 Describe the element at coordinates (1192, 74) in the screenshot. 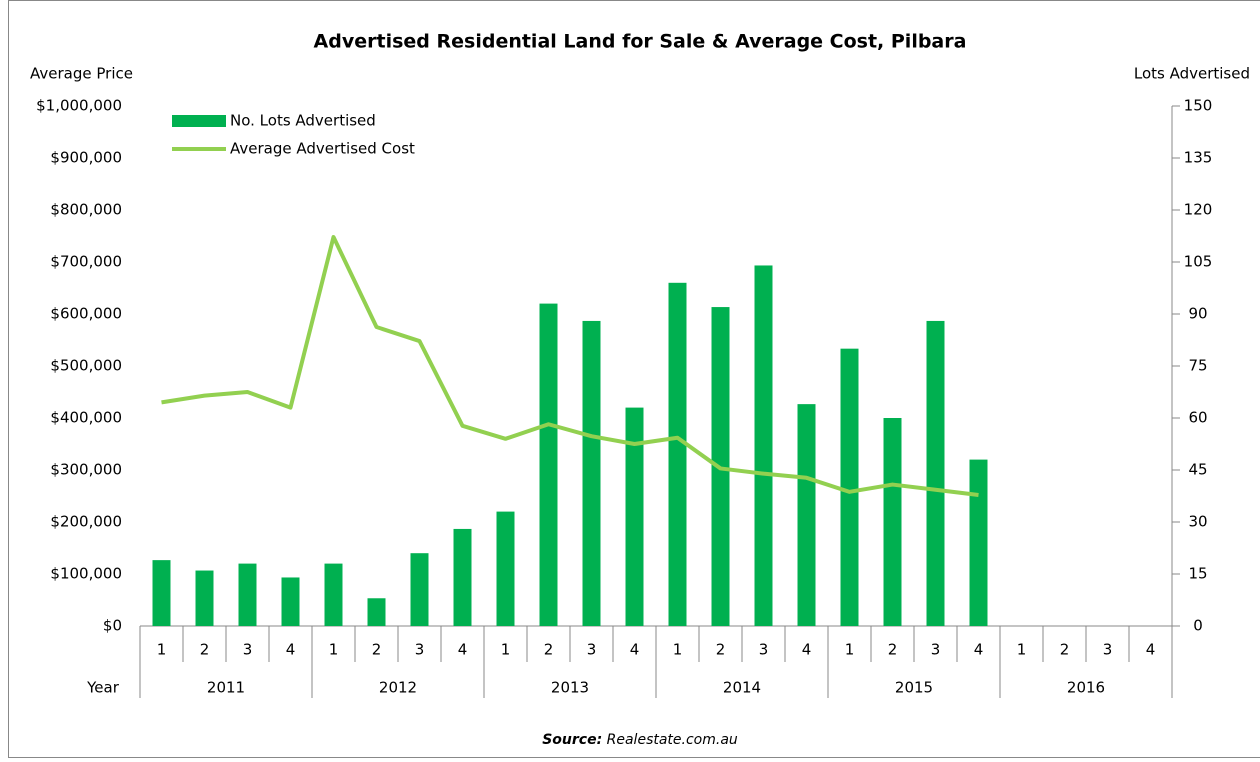

I see `y2-axis-title: Lots Advertised` at that location.